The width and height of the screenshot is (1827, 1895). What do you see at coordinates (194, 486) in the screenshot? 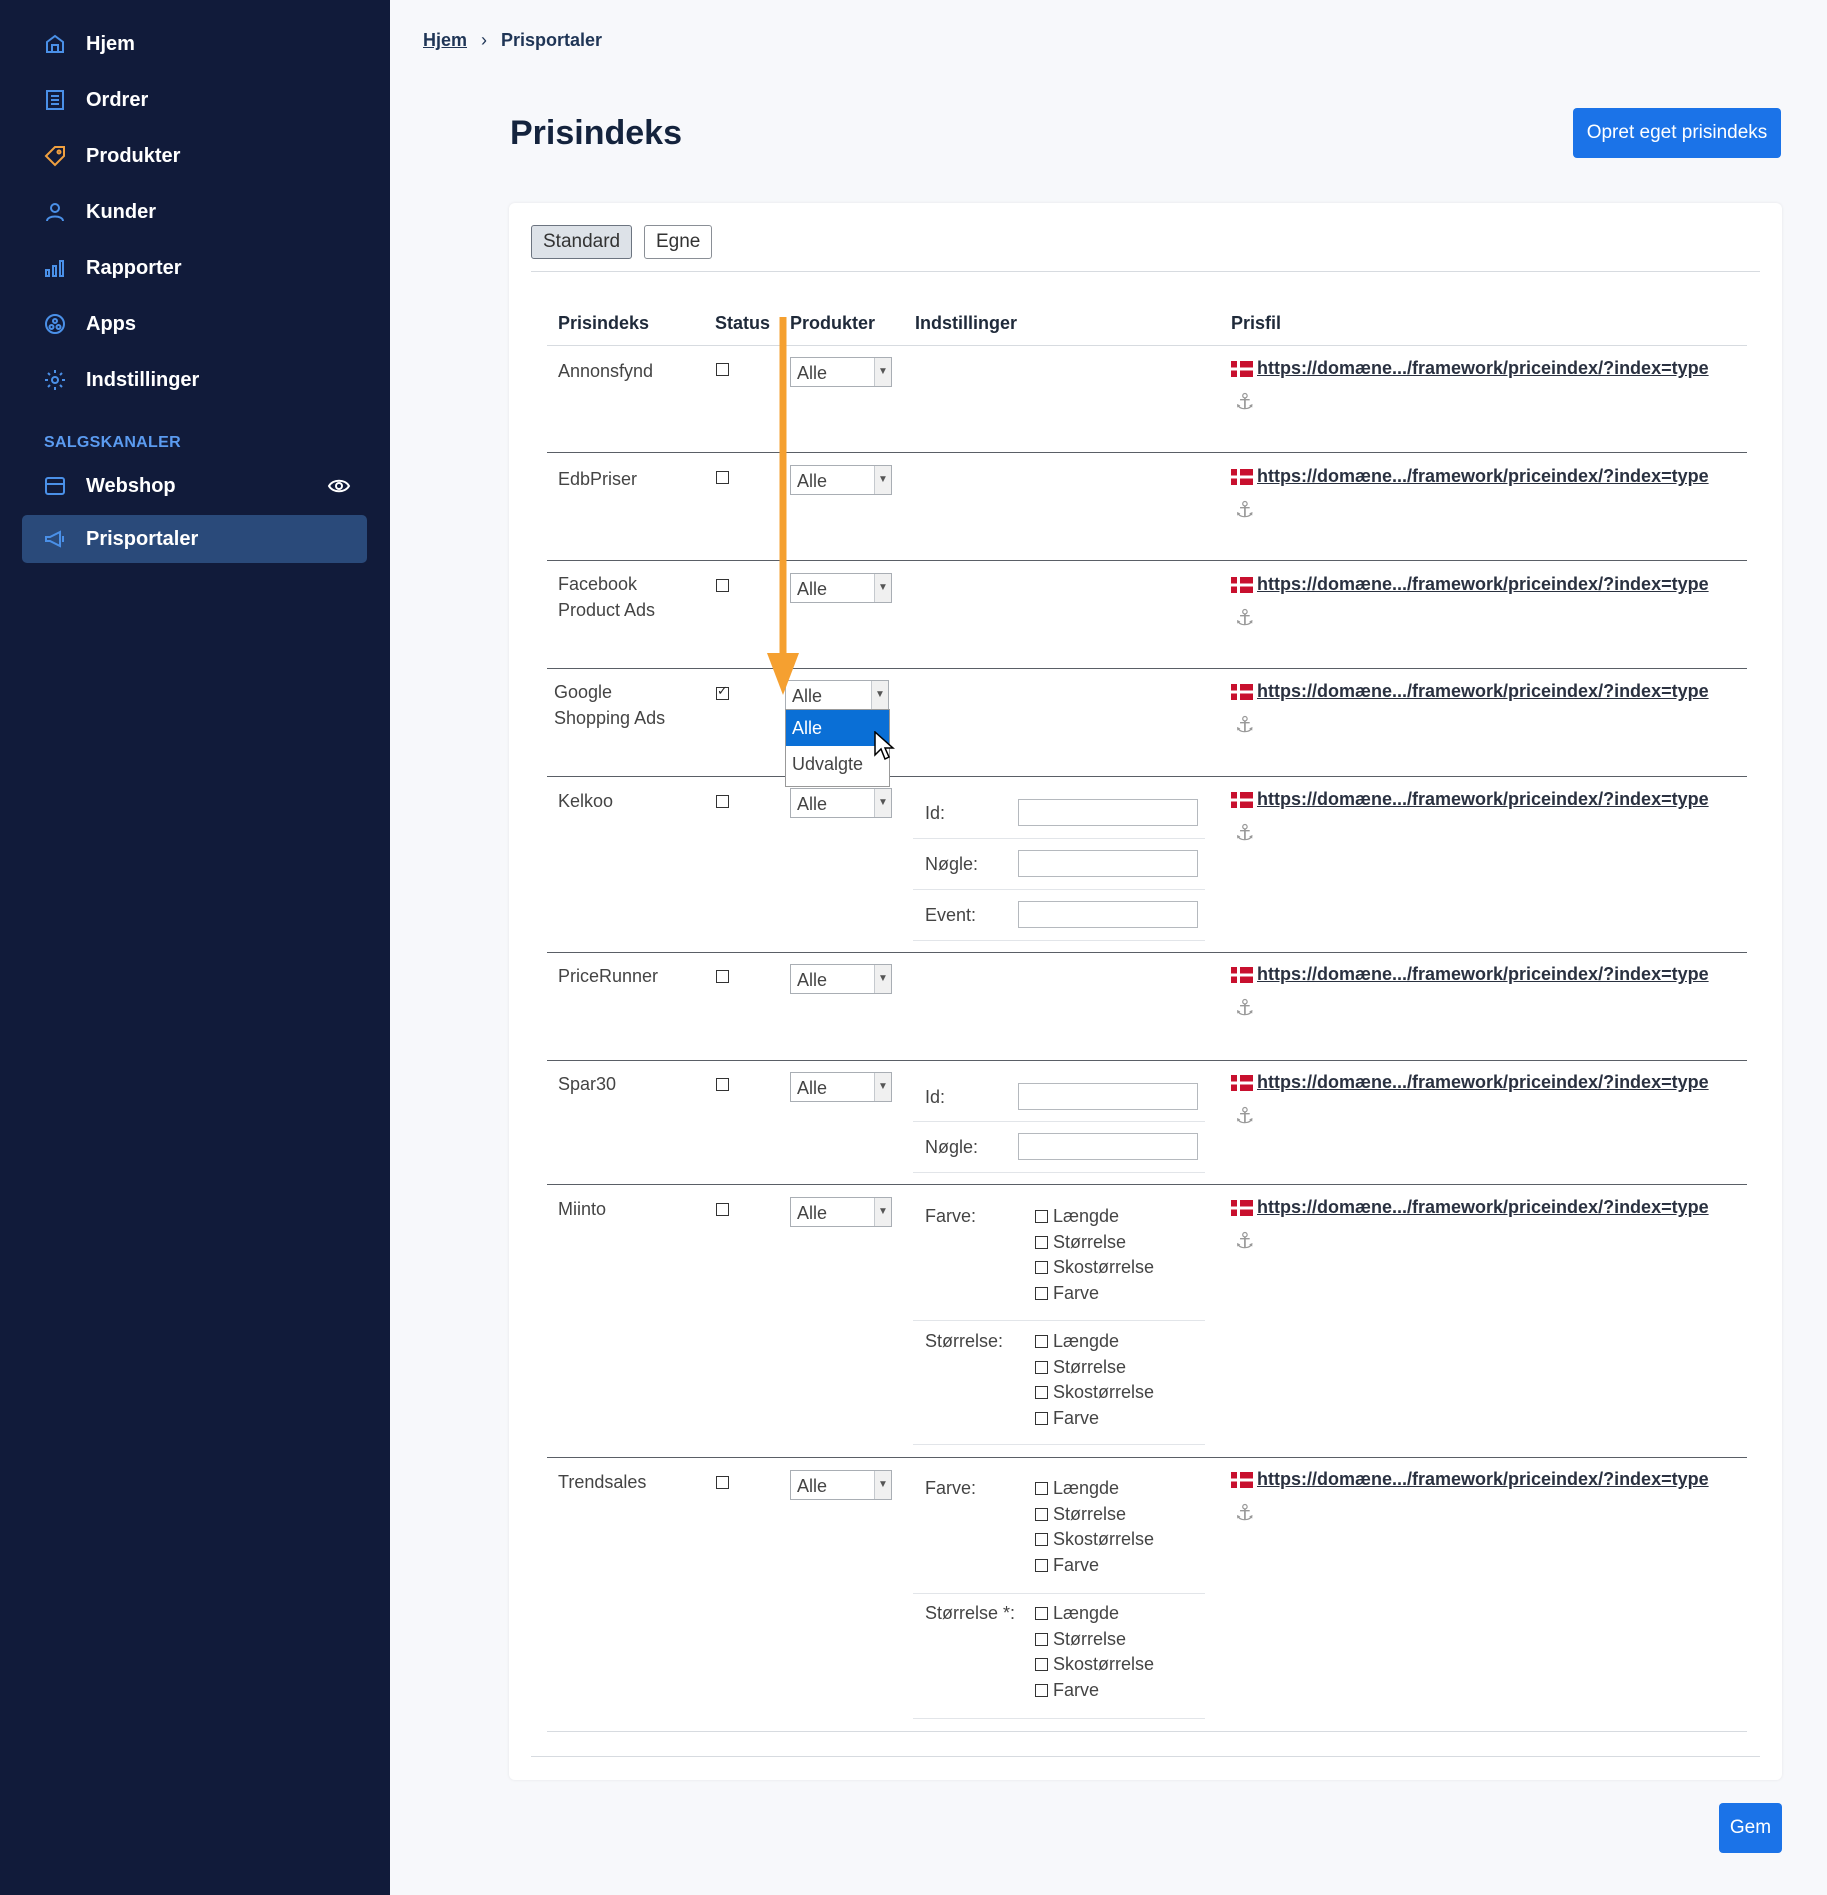
I see `nav-item-webshop: Webshop` at bounding box center [194, 486].